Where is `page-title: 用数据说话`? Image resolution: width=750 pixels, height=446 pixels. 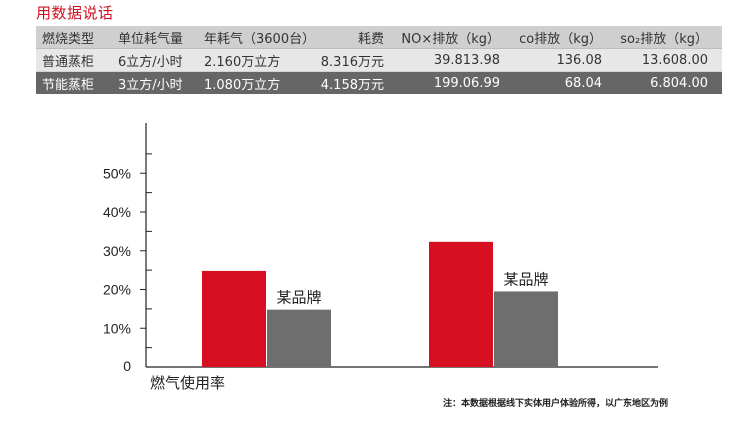
page-title: 用数据说话 is located at coordinates (75, 13).